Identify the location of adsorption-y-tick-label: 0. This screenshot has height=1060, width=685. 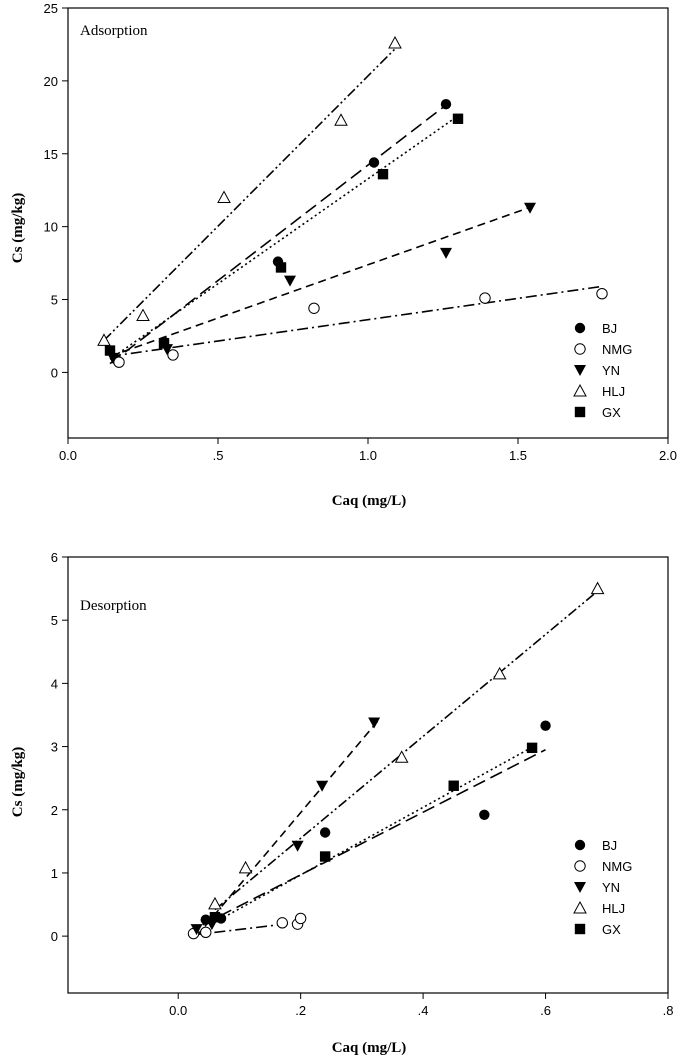
(54, 372).